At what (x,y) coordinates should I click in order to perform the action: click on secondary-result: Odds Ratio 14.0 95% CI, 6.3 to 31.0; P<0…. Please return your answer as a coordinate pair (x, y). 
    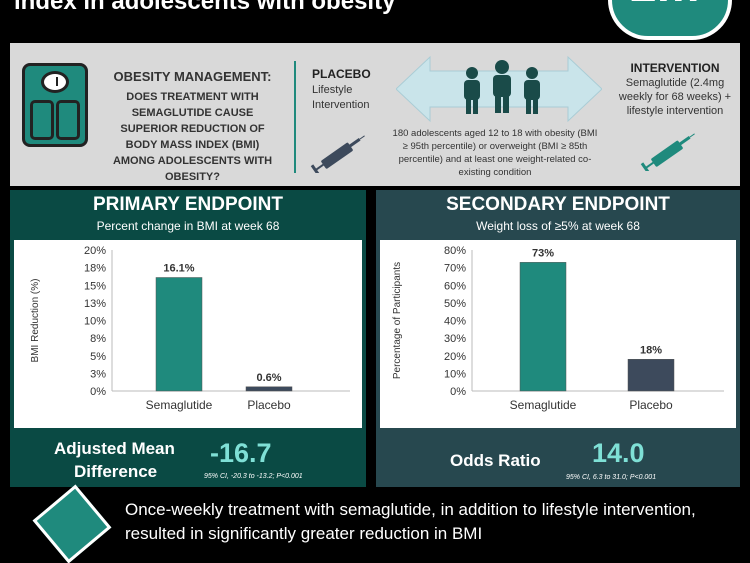
    Looking at the image, I should click on (558, 458).